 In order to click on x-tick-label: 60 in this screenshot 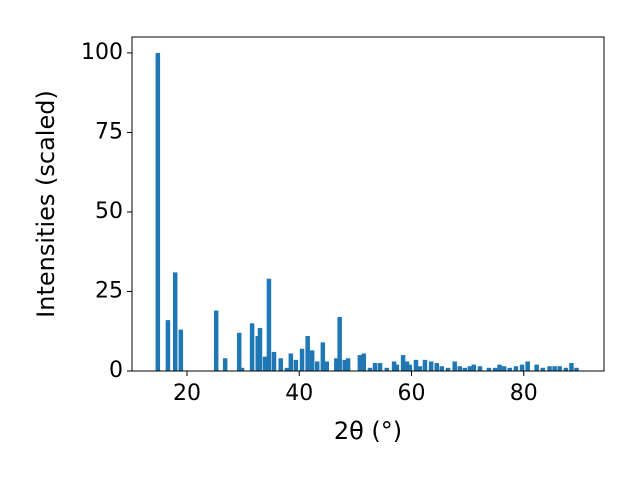, I will do `click(411, 393)`.